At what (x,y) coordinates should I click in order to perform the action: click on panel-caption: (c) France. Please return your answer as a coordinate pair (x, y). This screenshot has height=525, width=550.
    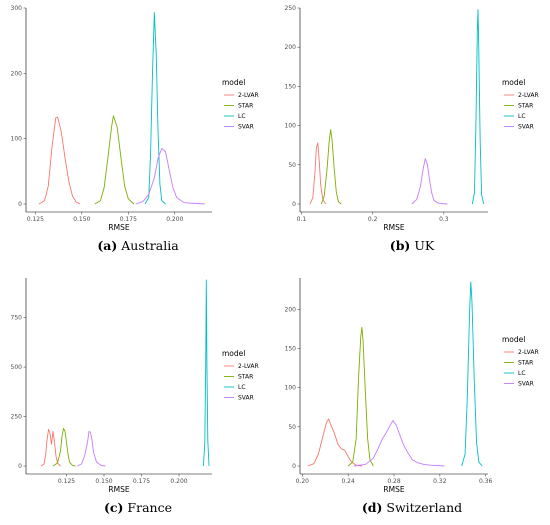
    Looking at the image, I should click on (138, 507).